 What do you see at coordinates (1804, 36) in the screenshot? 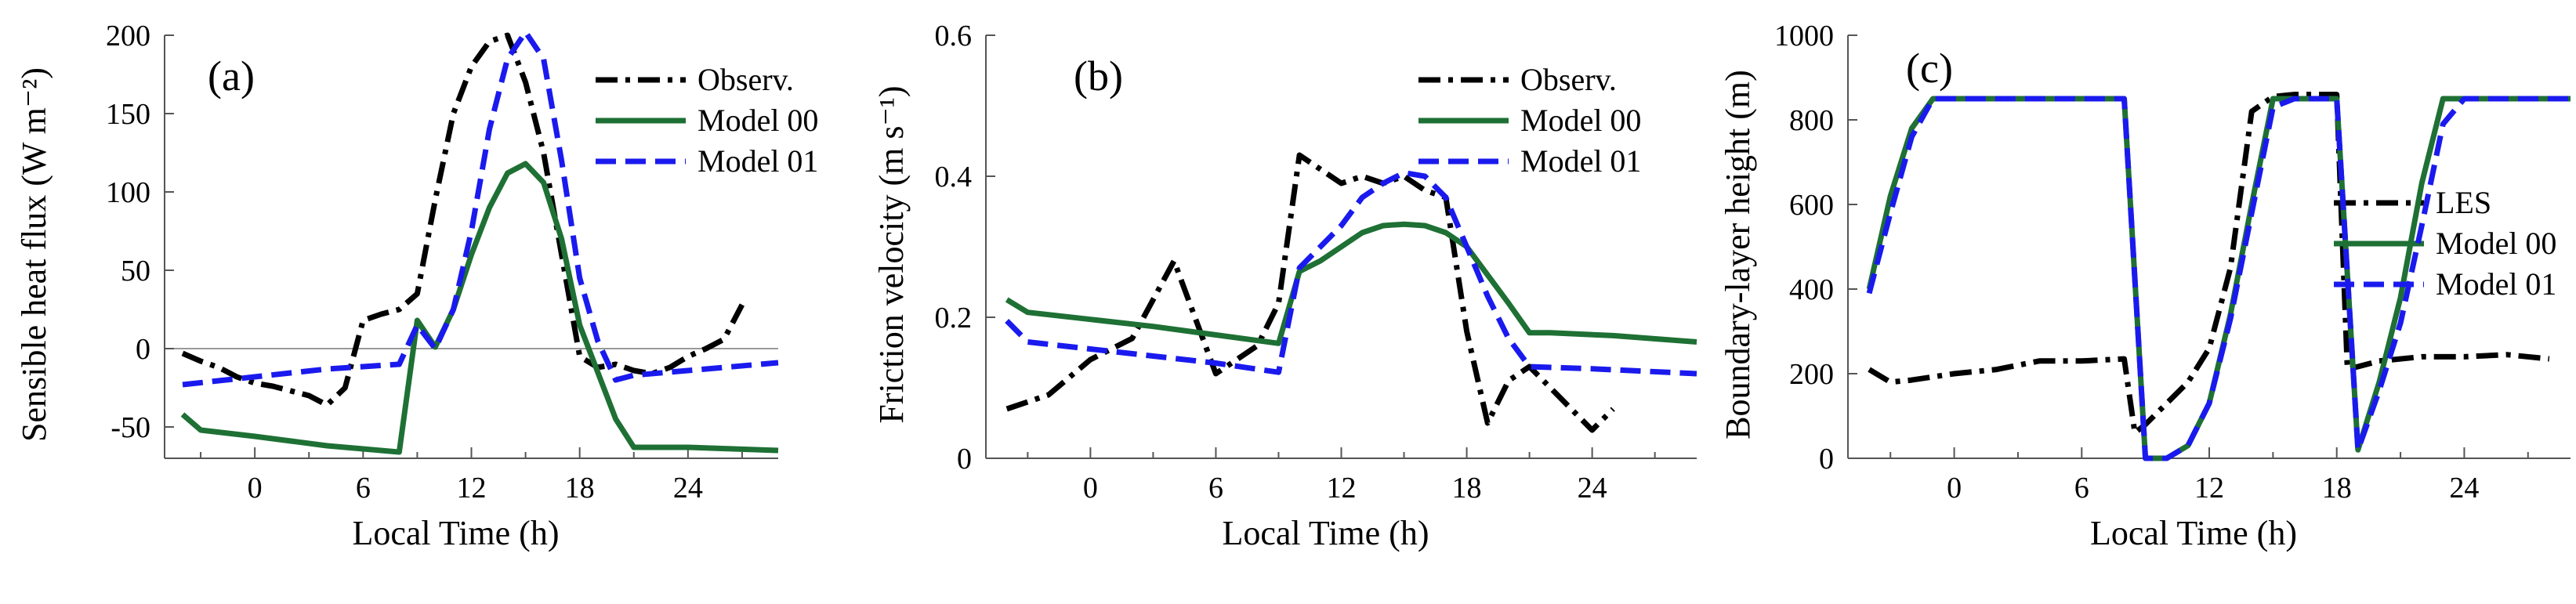
I see `y-tick-label: 1000` at bounding box center [1804, 36].